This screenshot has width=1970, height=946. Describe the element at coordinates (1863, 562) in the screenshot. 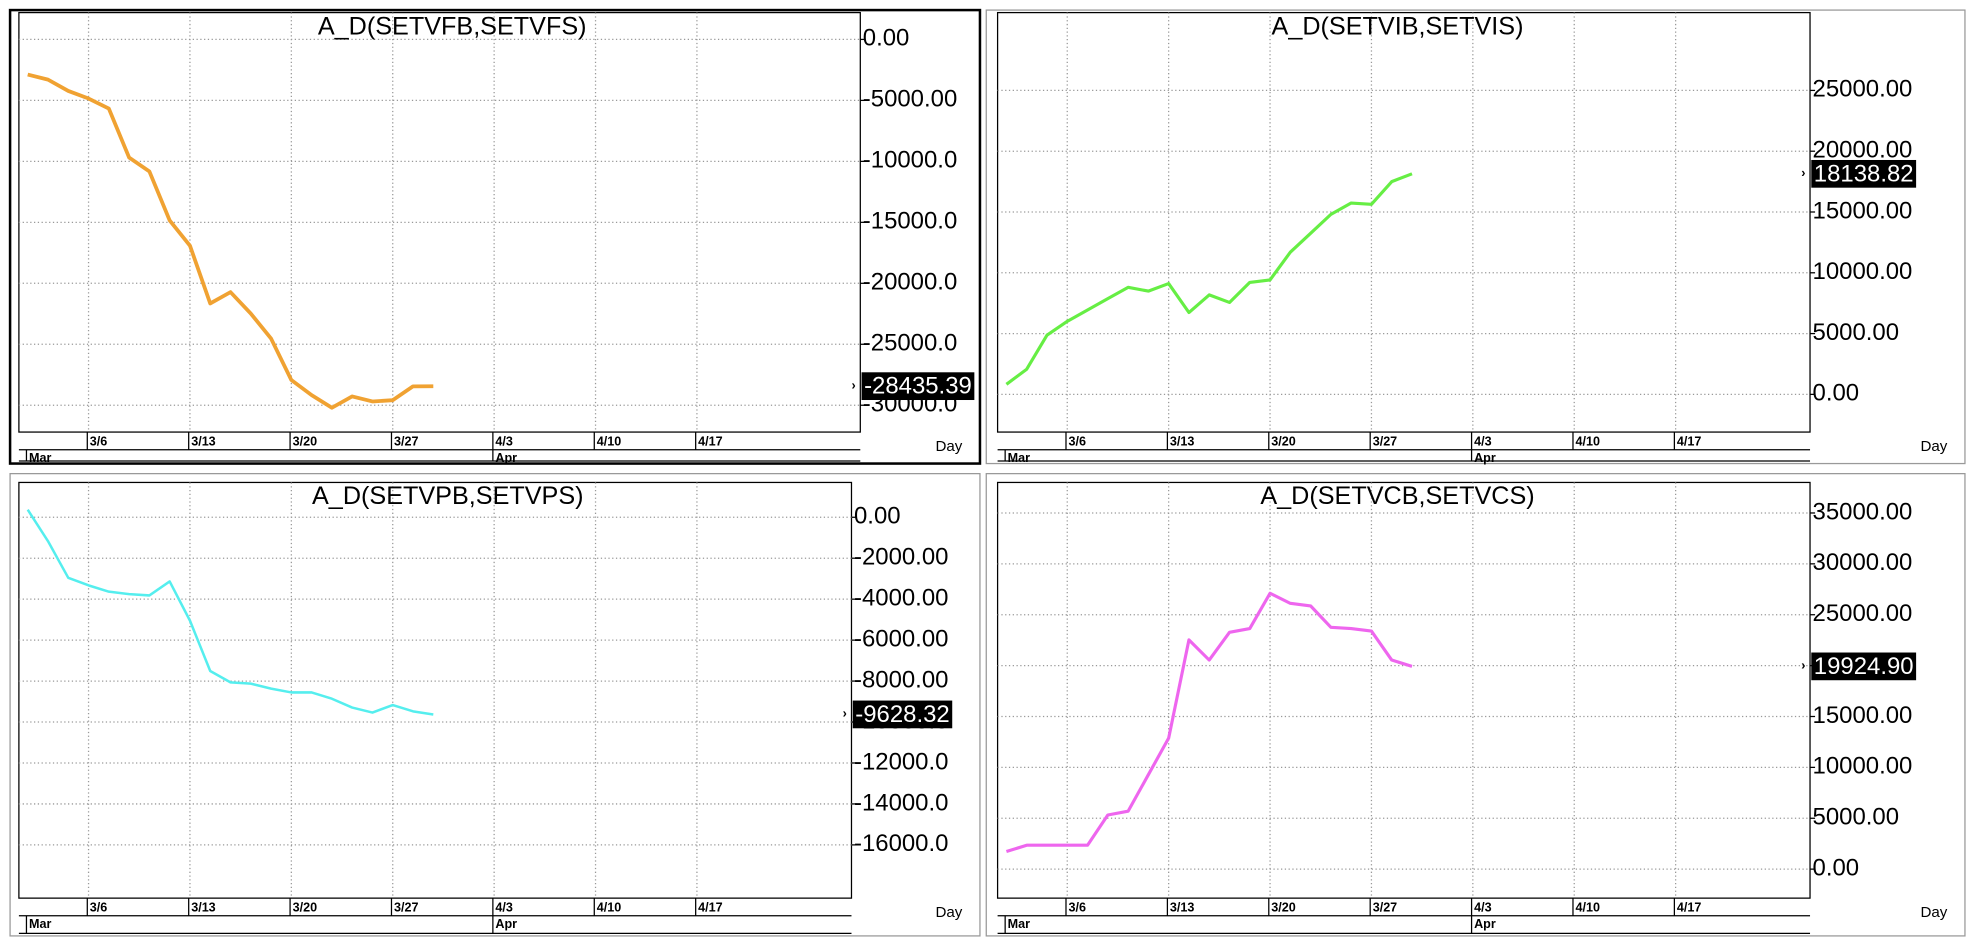

I see `y-tick-label: 30000.00` at that location.